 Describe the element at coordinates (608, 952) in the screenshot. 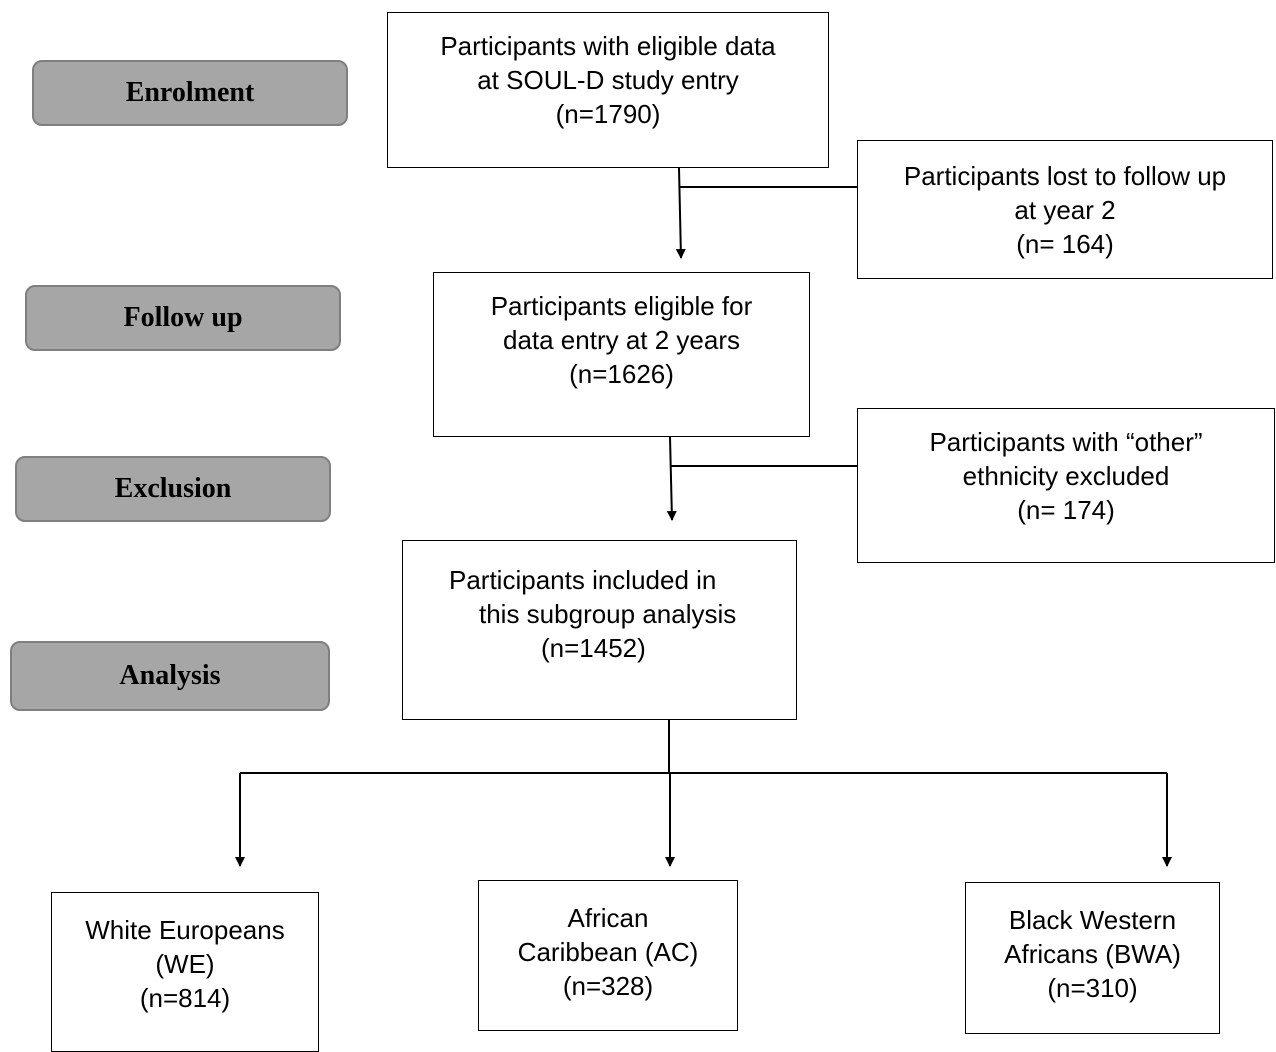

I see `box-ac-line-2: Caribbean (AC)` at that location.